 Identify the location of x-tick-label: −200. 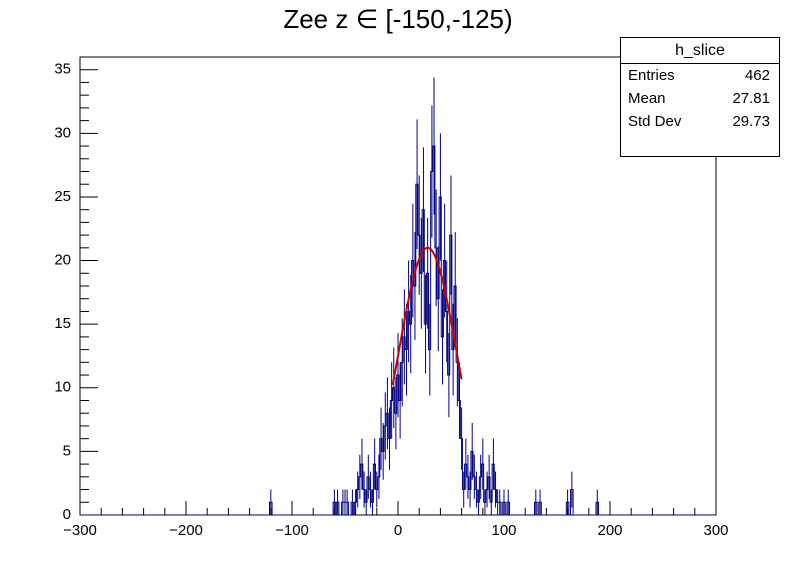
(186, 530).